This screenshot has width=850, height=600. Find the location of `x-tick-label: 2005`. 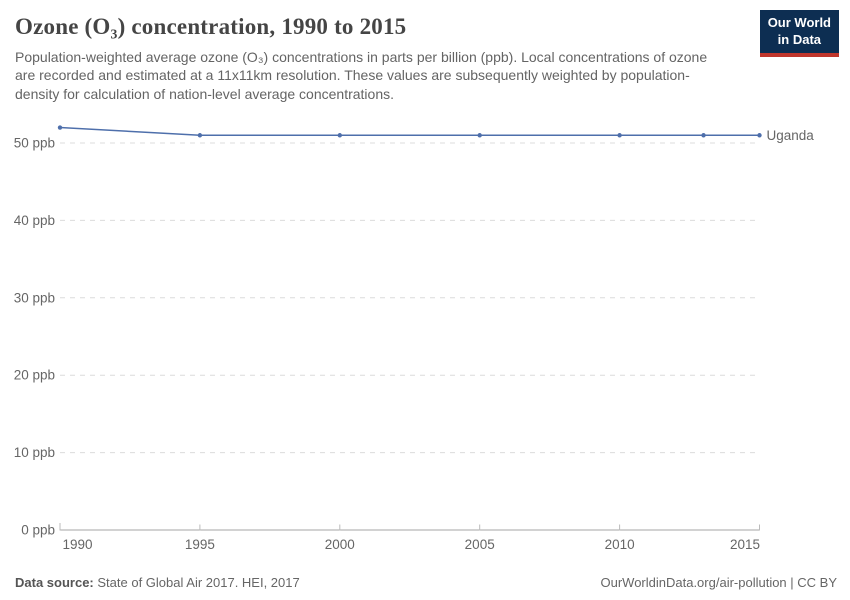

x-tick-label: 2005 is located at coordinates (480, 544).